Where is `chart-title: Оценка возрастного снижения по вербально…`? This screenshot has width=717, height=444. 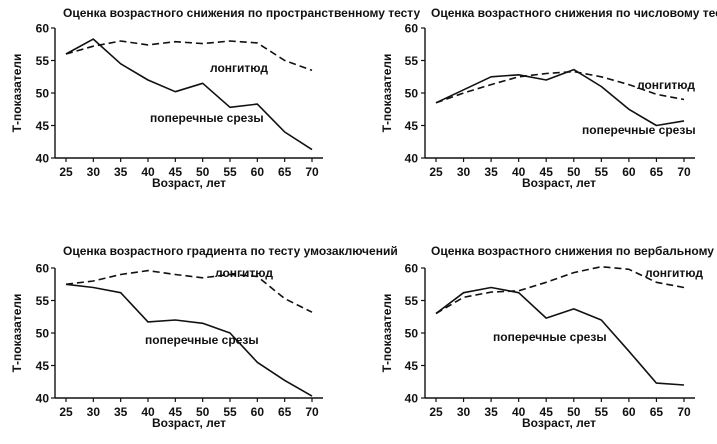 chart-title: Оценка возрастного снижения по вербально… is located at coordinates (574, 251).